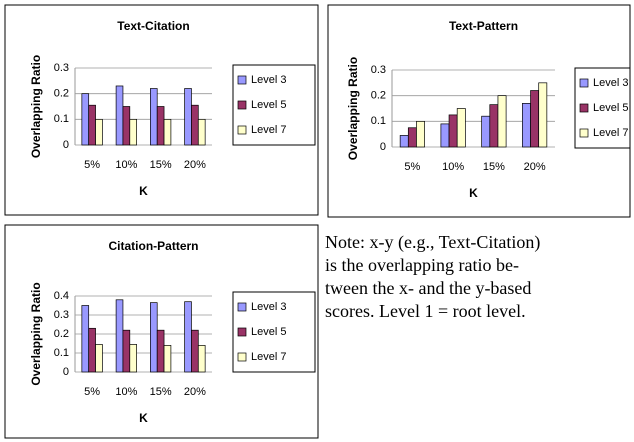  Describe the element at coordinates (428, 288) in the screenshot. I see `note-line: tween the x- and the y-based` at that location.